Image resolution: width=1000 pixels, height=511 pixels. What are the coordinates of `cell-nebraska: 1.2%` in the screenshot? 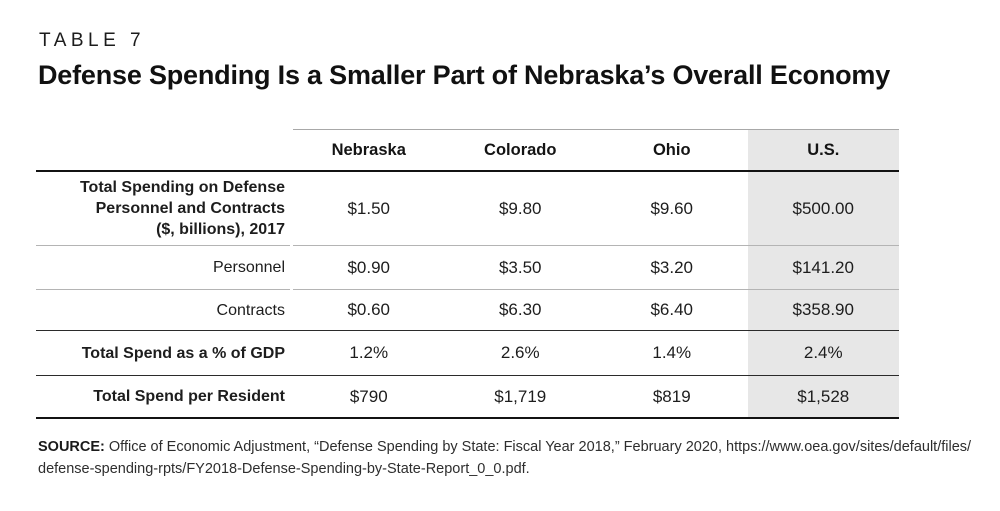 It's located at (369, 352).